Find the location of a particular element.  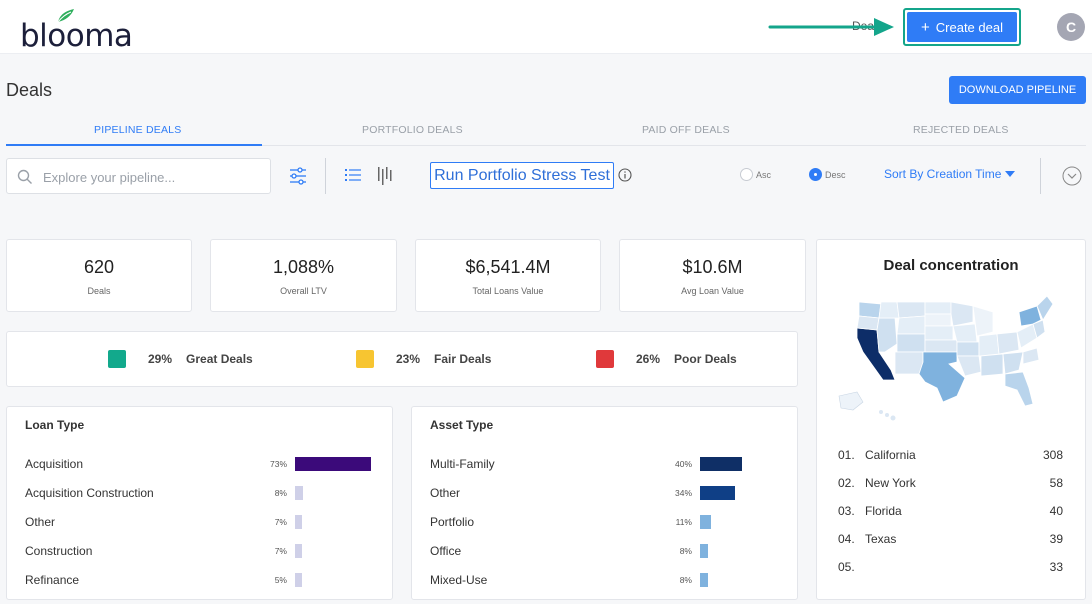

loan-type-title: Loan Type is located at coordinates (55, 425).